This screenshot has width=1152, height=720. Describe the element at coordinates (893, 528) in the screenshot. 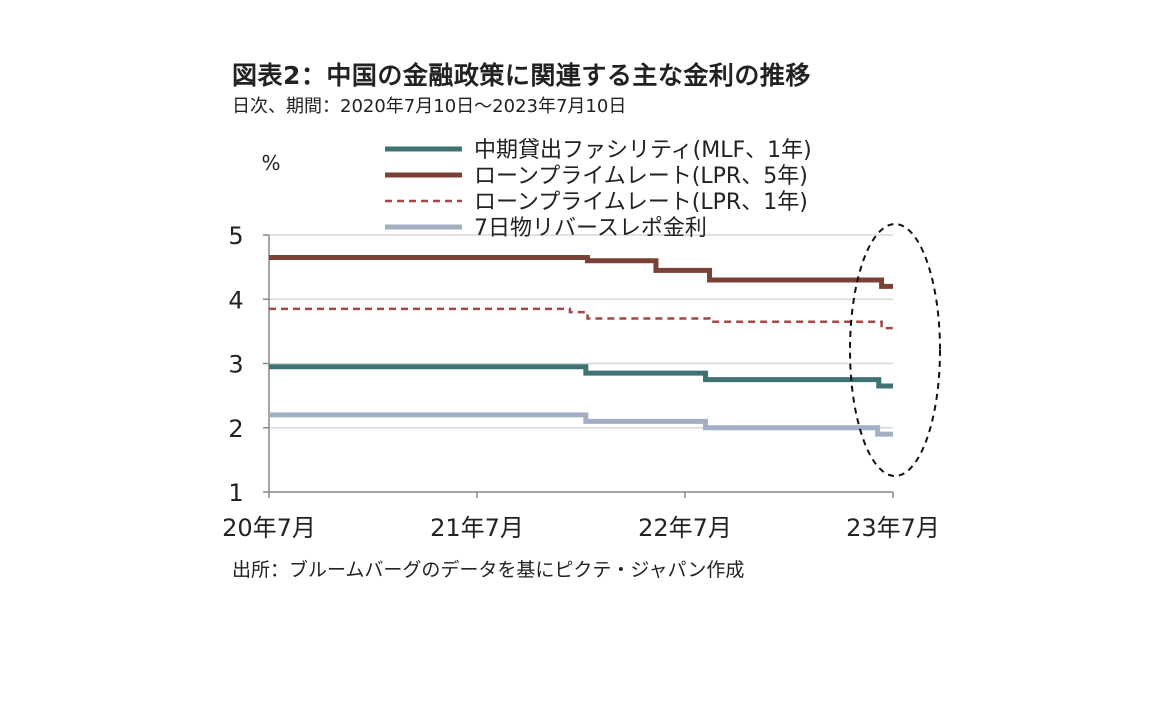

I see `x-tick-label: 23年7月` at that location.